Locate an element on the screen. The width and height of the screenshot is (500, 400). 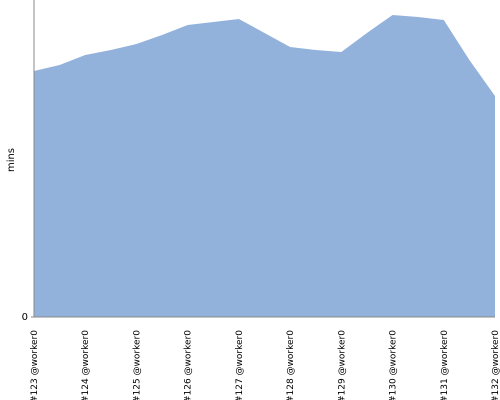
x-tick-label: #128 @worker0 is located at coordinates (291, 365).